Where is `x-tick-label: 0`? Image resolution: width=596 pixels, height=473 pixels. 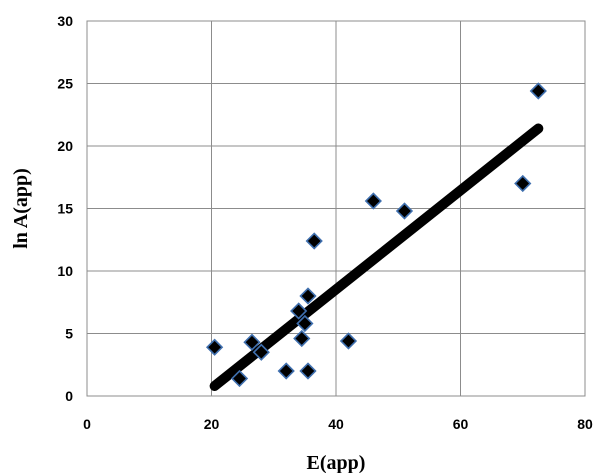
x-tick-label: 0 is located at coordinates (87, 424).